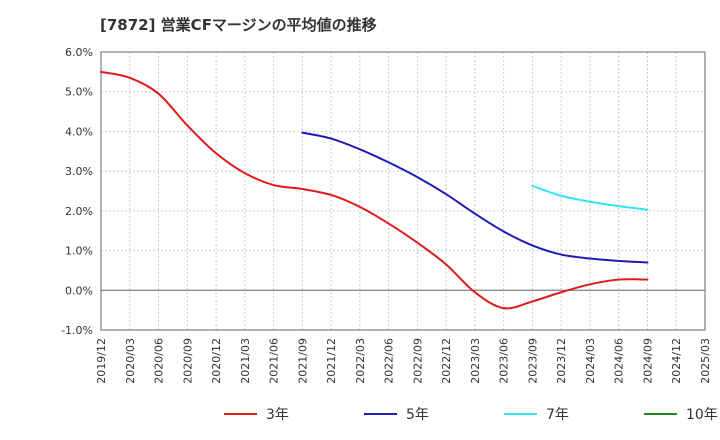 The height and width of the screenshot is (440, 720). What do you see at coordinates (302, 361) in the screenshot?
I see `x-tick-label: 2021/09` at bounding box center [302, 361].